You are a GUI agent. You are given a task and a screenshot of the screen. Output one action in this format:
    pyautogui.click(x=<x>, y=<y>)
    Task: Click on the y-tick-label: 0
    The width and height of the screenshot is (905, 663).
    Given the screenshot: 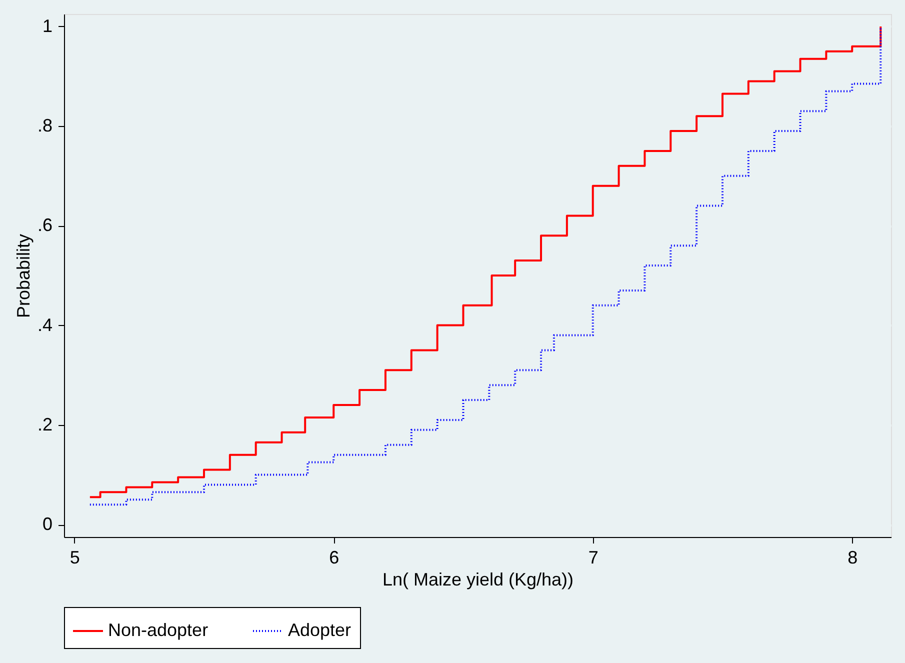 What is the action you would take?
    pyautogui.click(x=47, y=524)
    